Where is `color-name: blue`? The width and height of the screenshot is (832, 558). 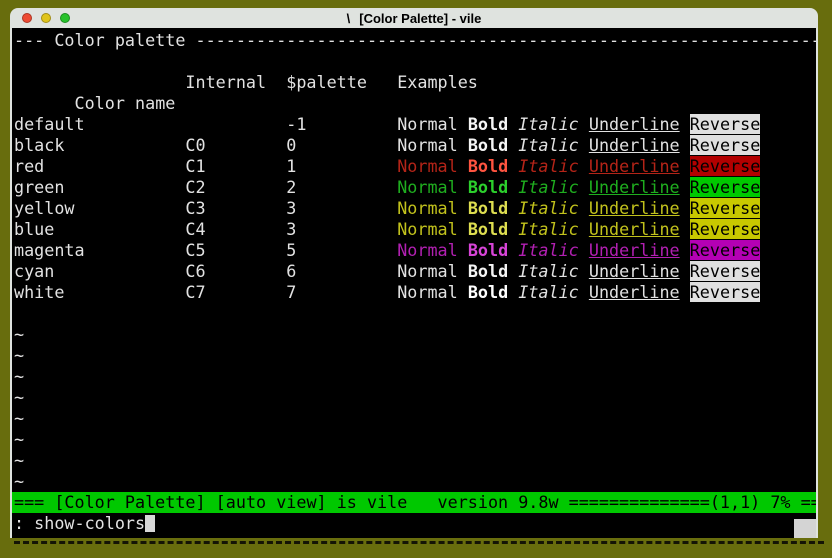
color-name: blue is located at coordinates (34, 229).